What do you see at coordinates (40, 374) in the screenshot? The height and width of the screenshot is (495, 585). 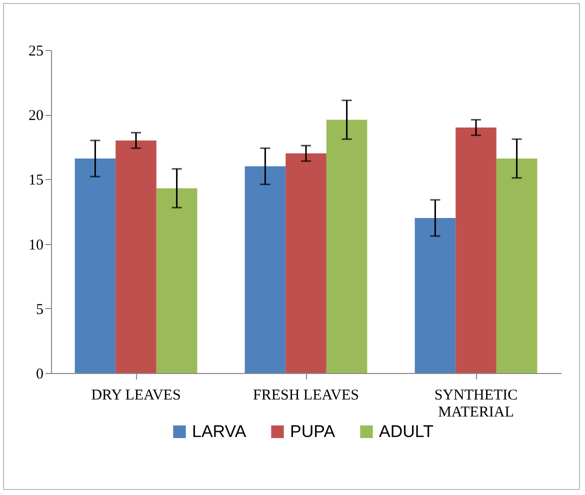 I see `y-tick-label: 0` at bounding box center [40, 374].